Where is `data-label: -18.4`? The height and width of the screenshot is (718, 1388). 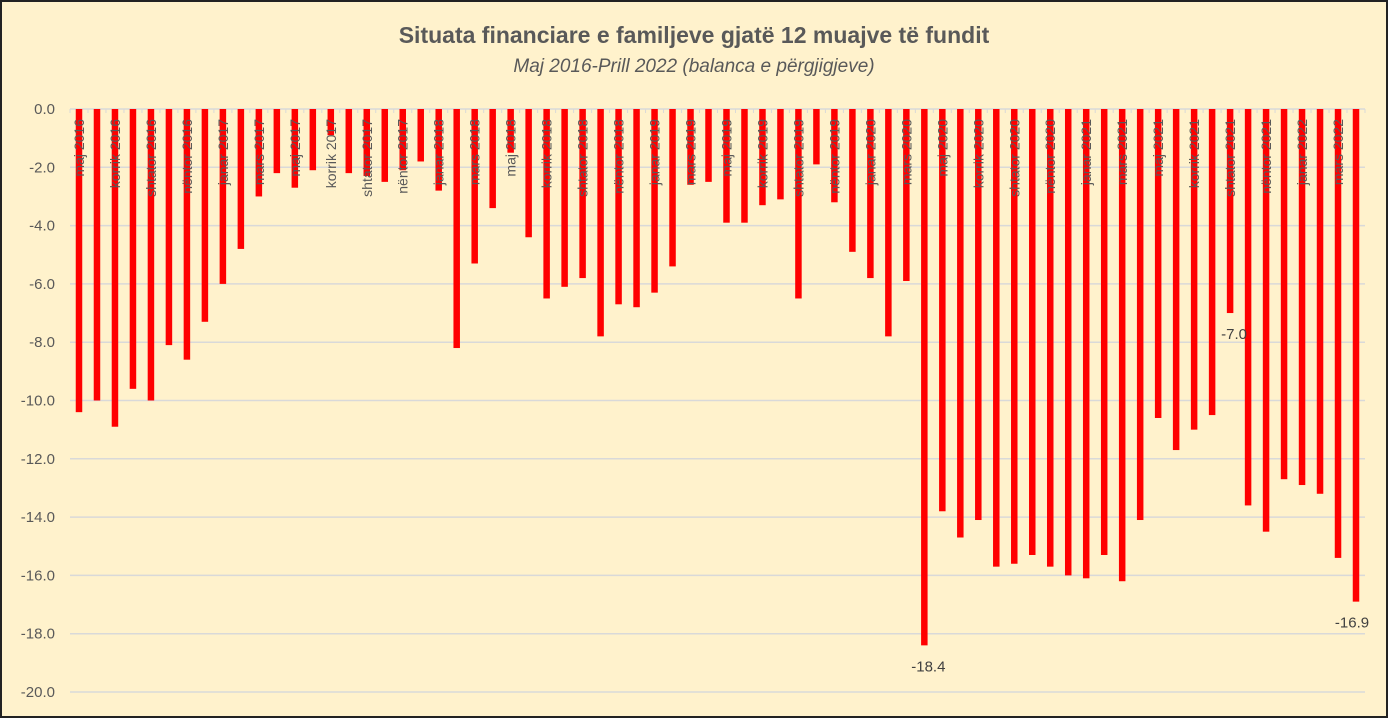 data-label: -18.4 is located at coordinates (928, 666).